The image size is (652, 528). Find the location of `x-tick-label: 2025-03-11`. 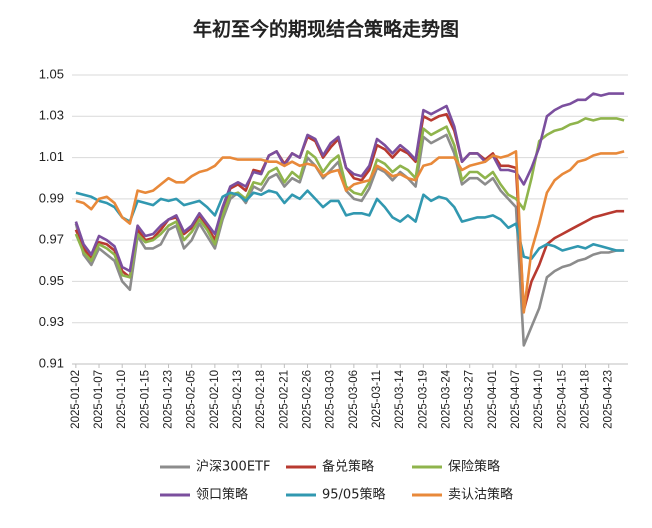

x-tick-label: 2025-03-11 is located at coordinates (377, 399).